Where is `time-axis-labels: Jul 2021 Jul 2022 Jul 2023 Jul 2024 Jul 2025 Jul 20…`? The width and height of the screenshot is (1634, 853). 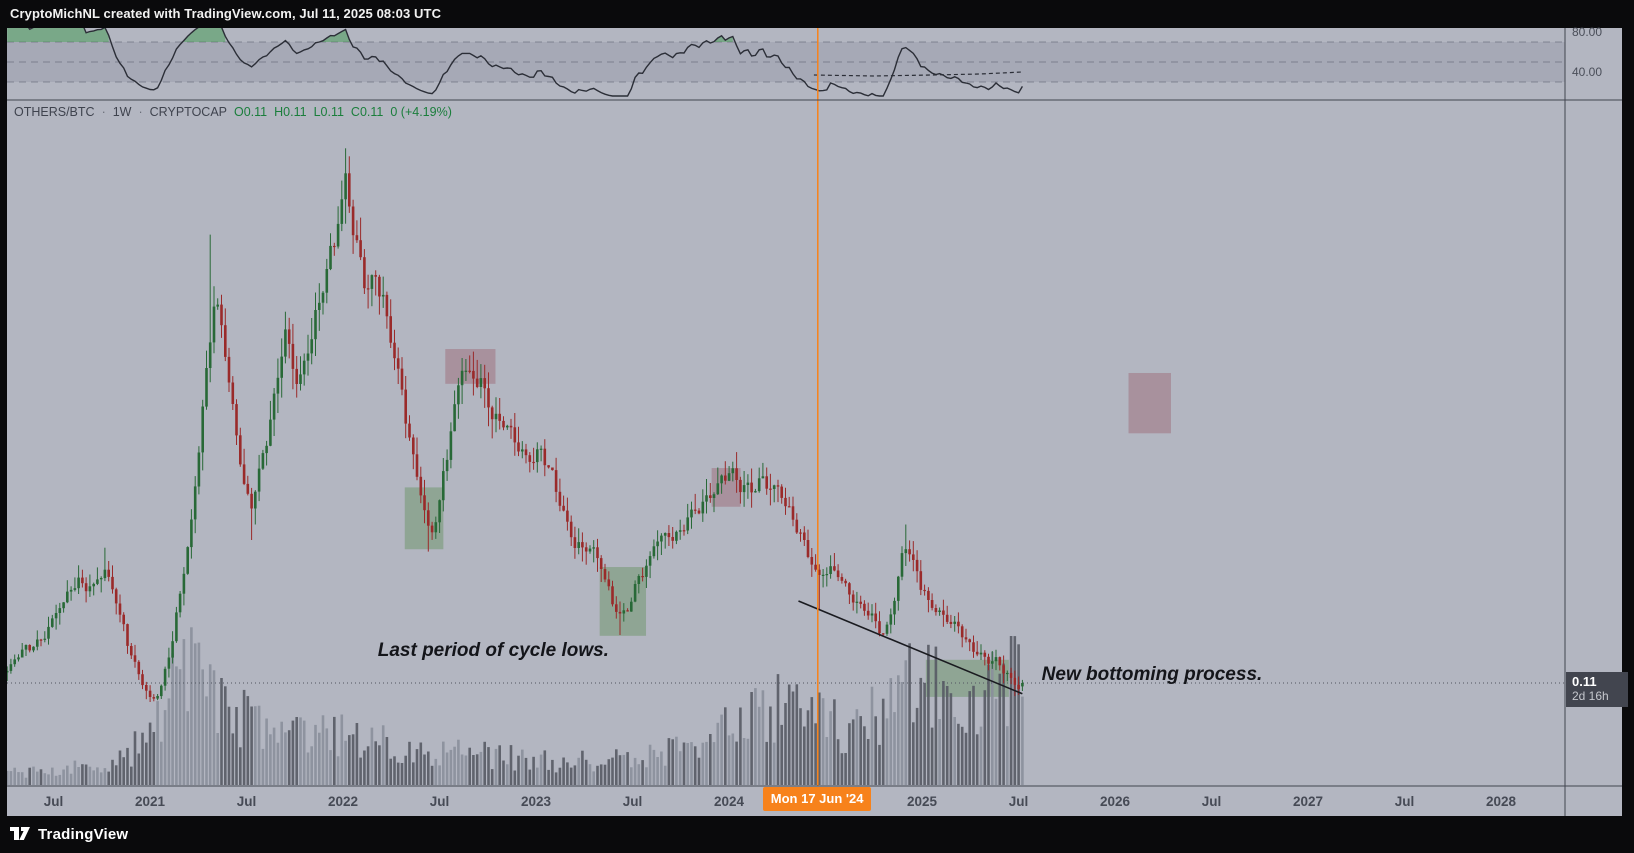 time-axis-labels: Jul 2021 Jul 2022 Jul 2023 Jul 2024 Jul 2025 Jul 20… is located at coordinates (780, 801).